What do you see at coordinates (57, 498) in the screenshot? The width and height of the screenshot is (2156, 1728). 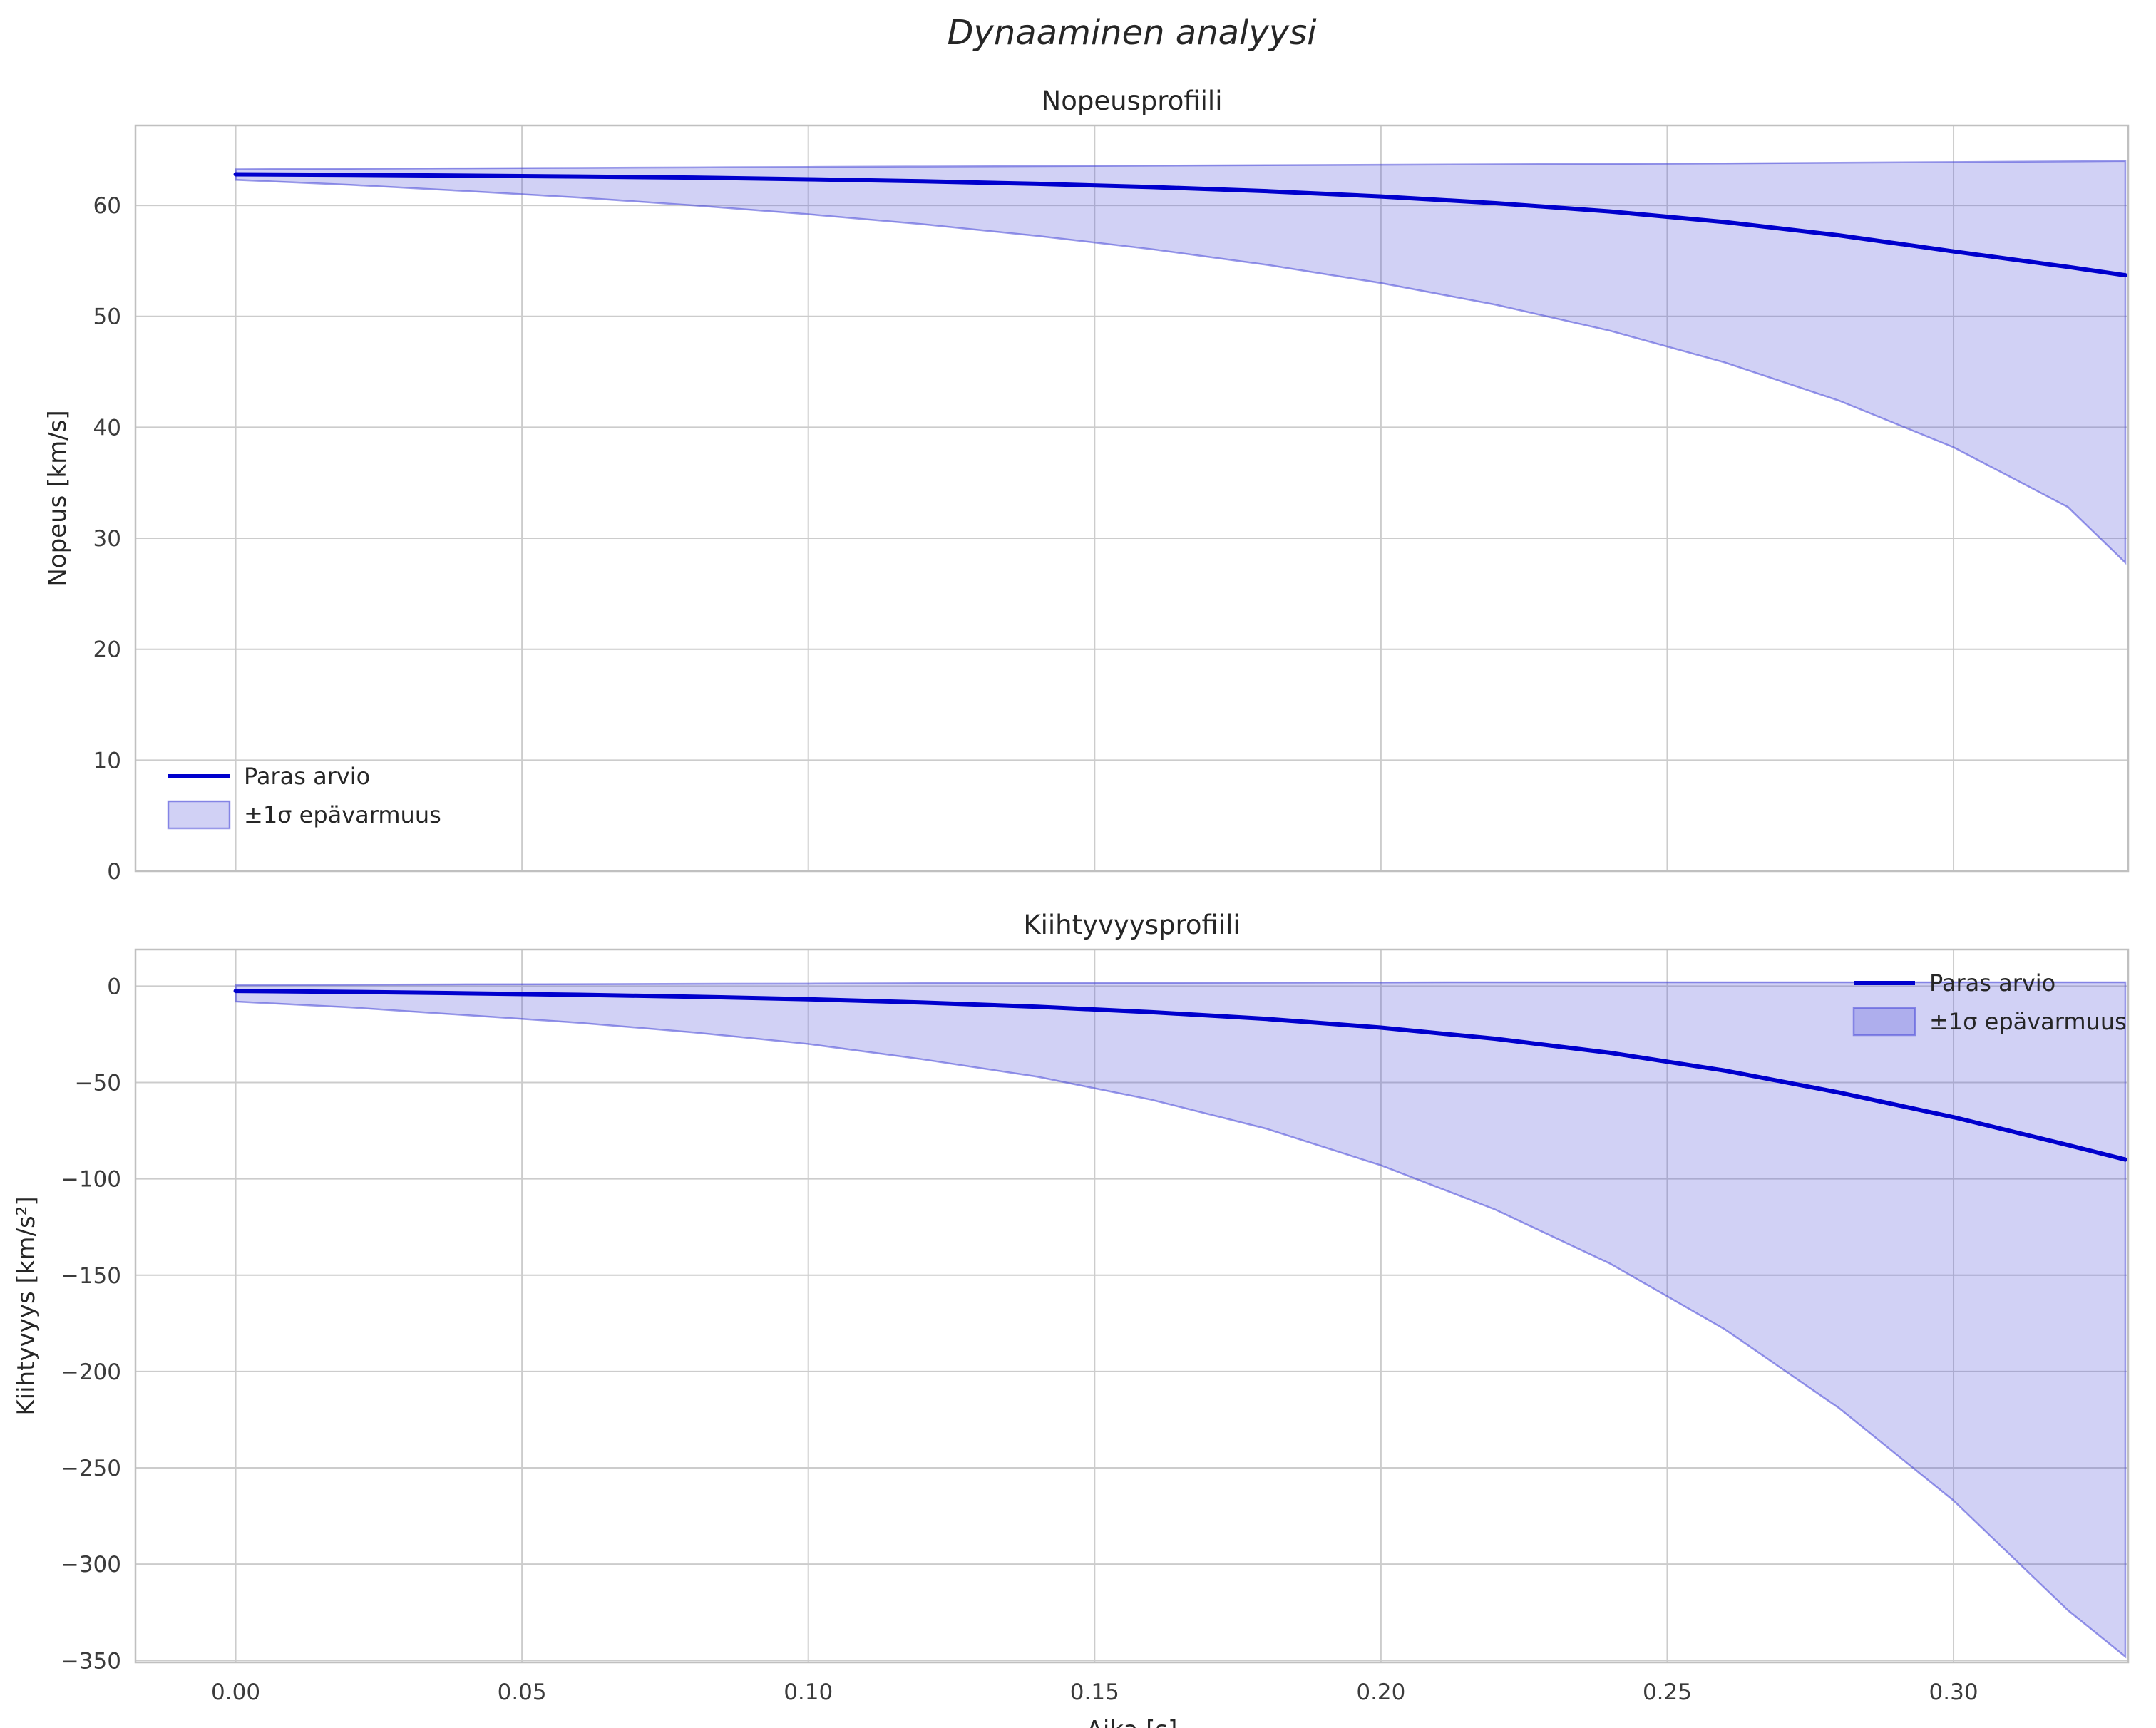 I see `y-axis-label: Nopeus [km/s]` at bounding box center [57, 498].